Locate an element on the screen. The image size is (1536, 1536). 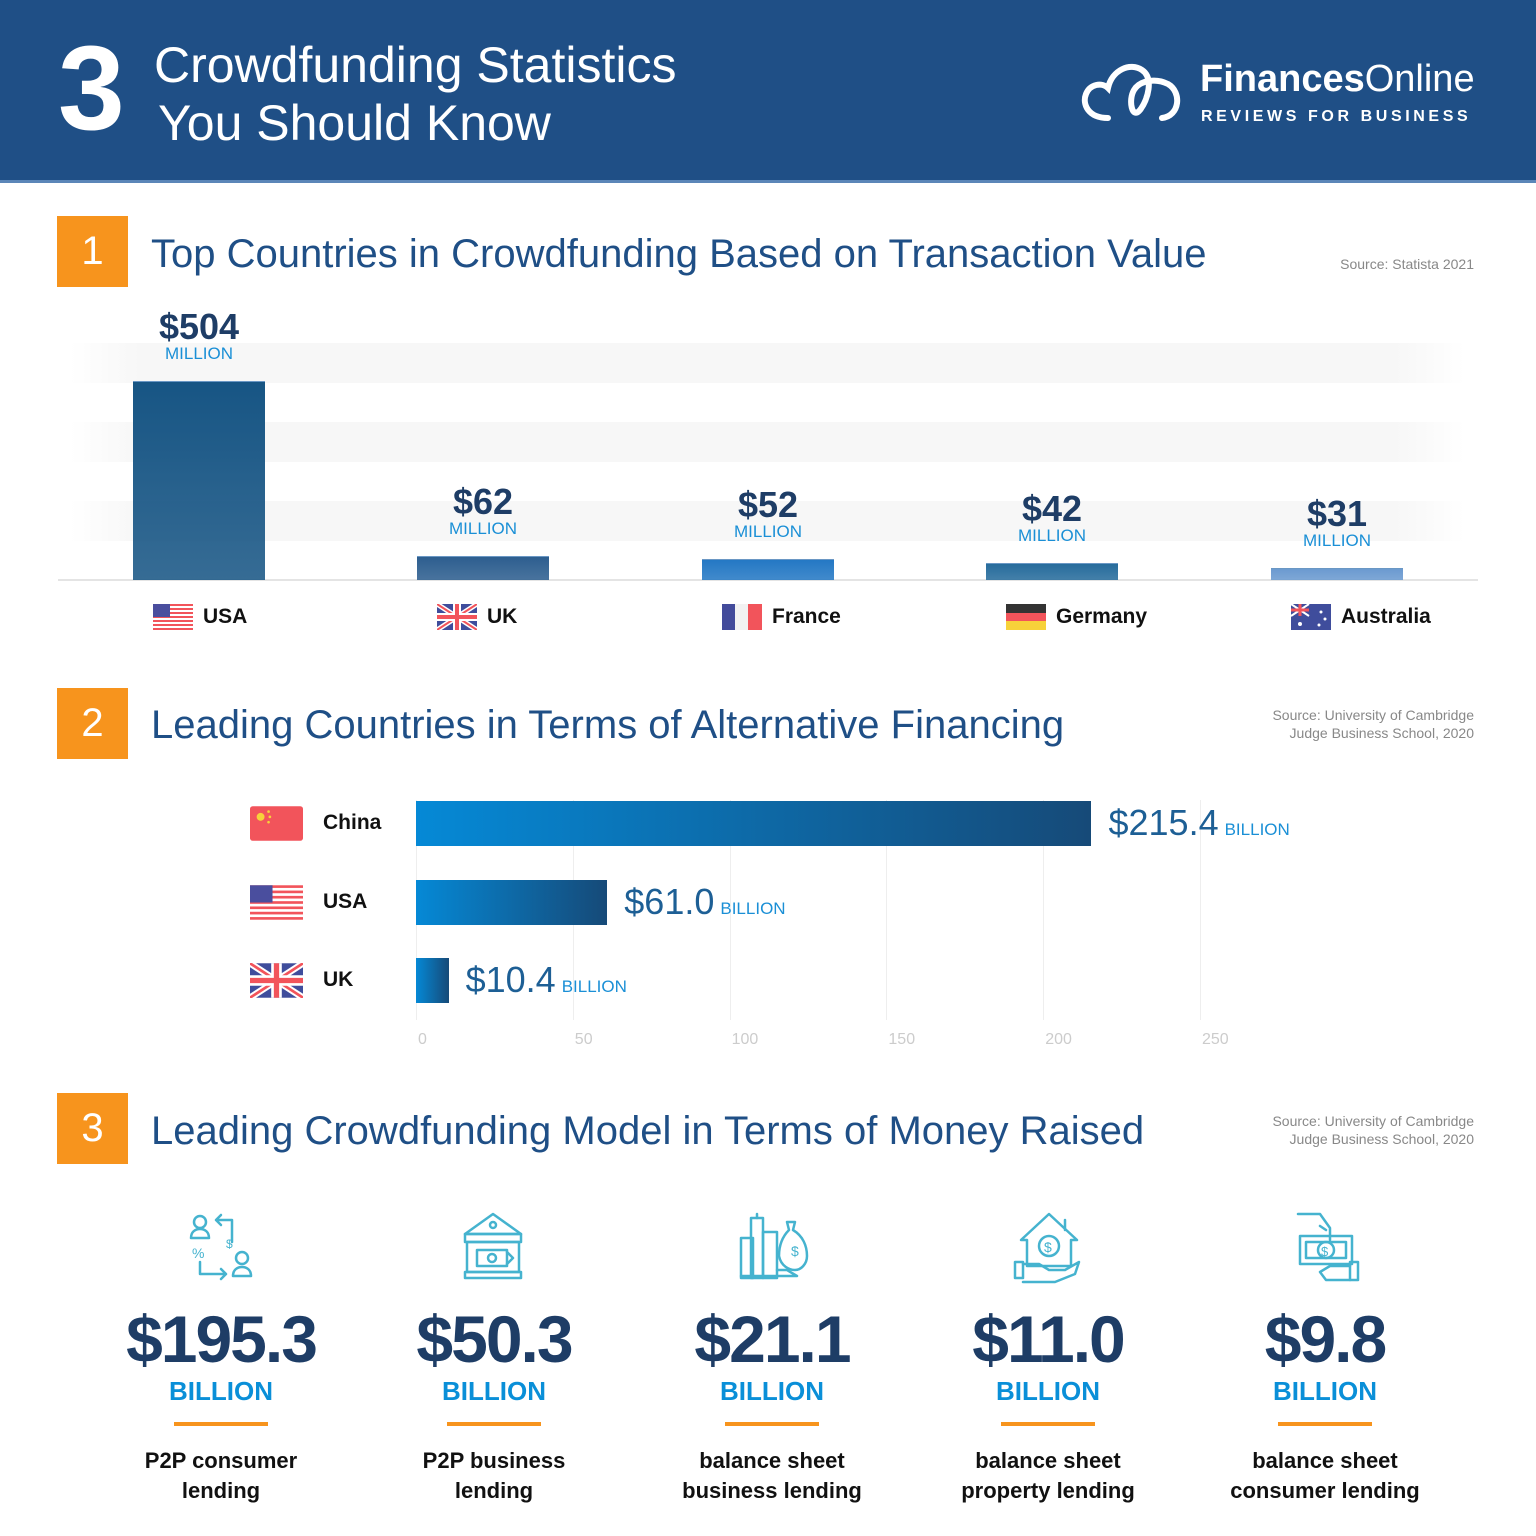
stat-label: property lending is located at coordinates (1048, 1490).